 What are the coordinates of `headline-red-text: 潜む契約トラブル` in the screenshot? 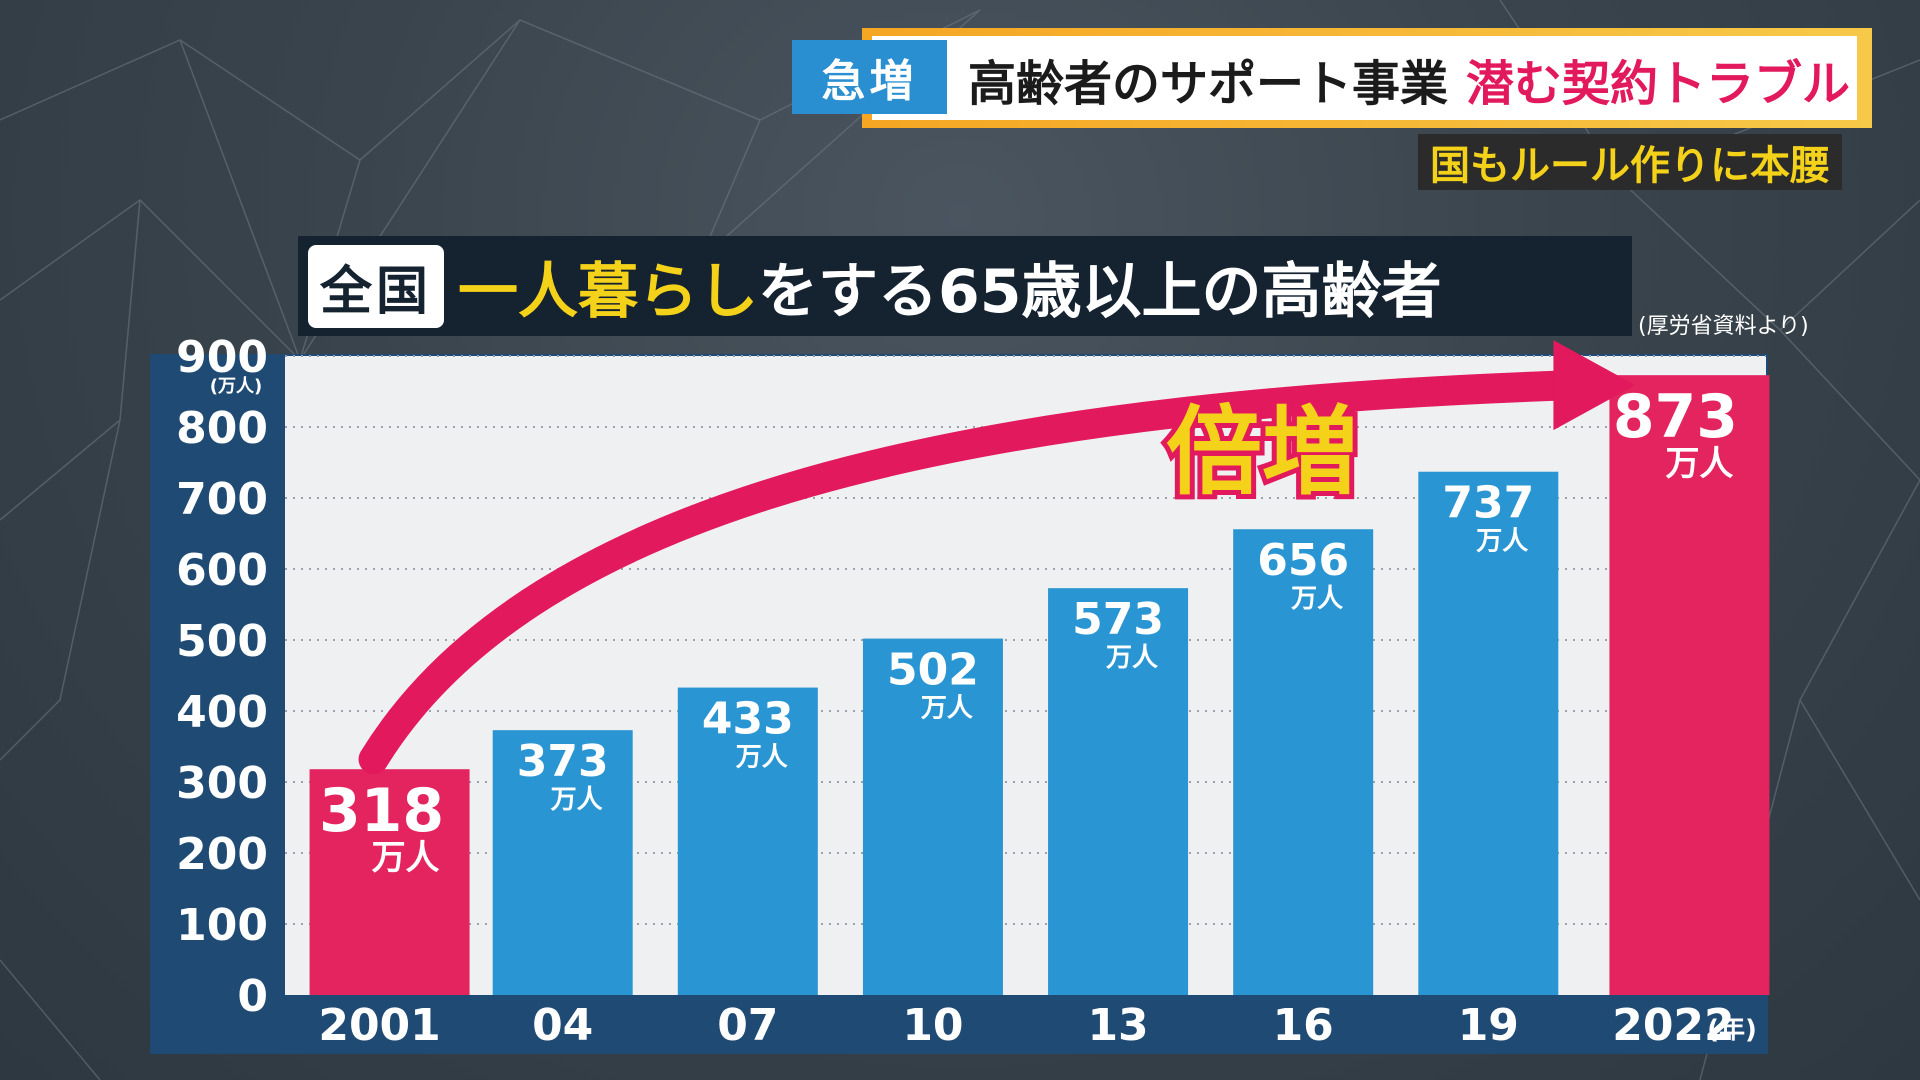 It's located at (1658, 84).